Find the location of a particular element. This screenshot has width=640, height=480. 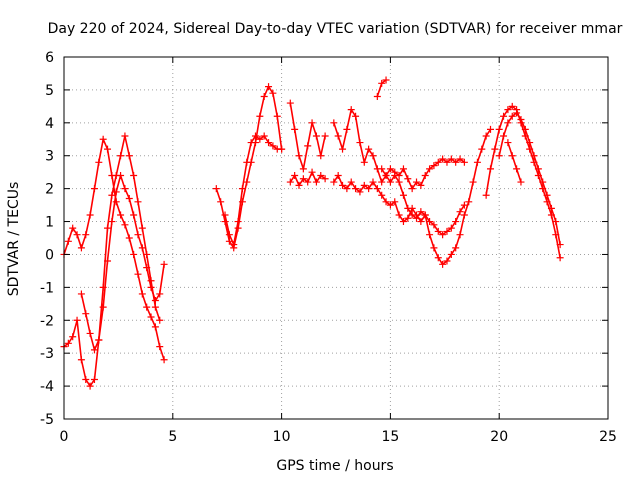

y-axis-label: SDTVAR / TECUs is located at coordinates (14, 239).